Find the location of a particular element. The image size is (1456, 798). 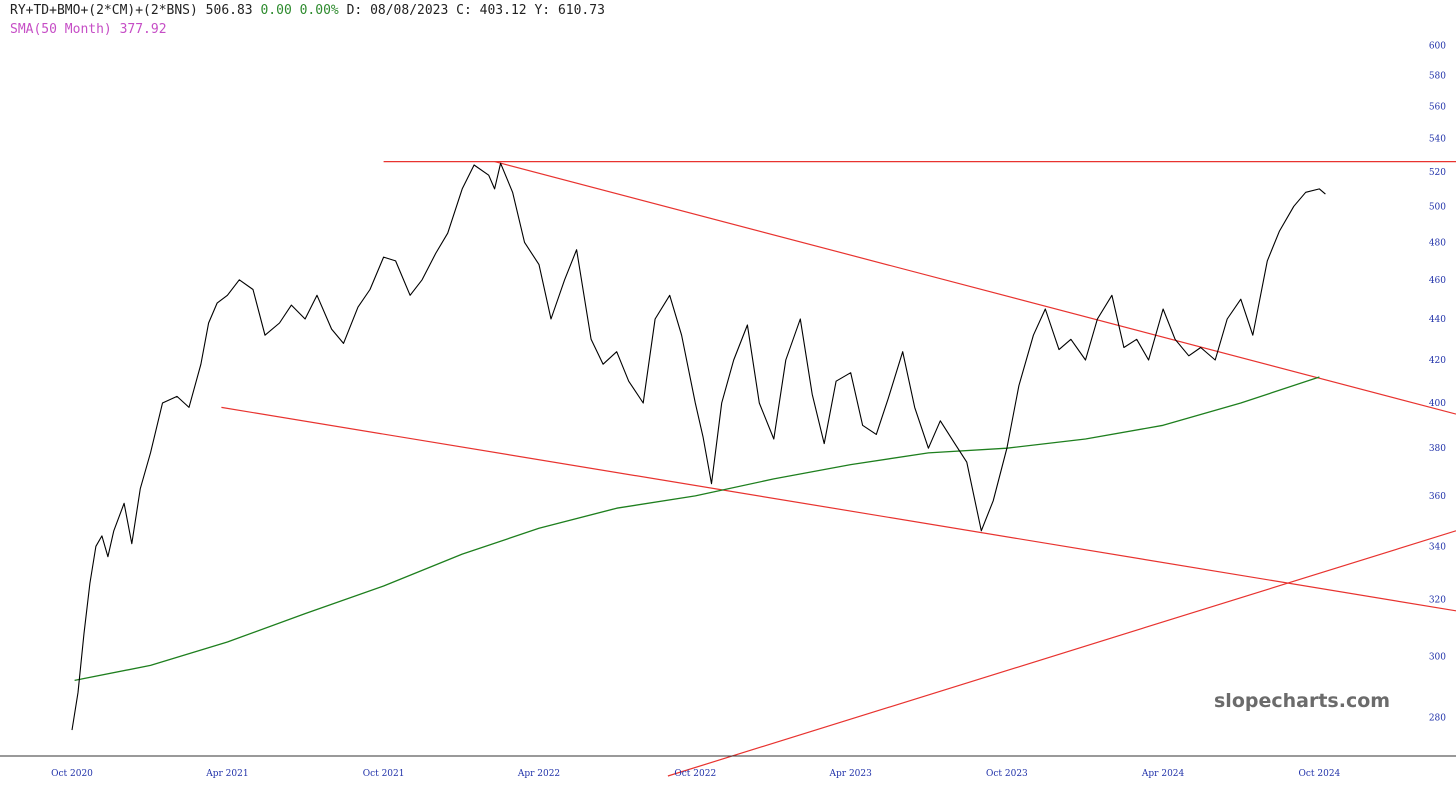

legend-change: 0.00 is located at coordinates (276, 10).